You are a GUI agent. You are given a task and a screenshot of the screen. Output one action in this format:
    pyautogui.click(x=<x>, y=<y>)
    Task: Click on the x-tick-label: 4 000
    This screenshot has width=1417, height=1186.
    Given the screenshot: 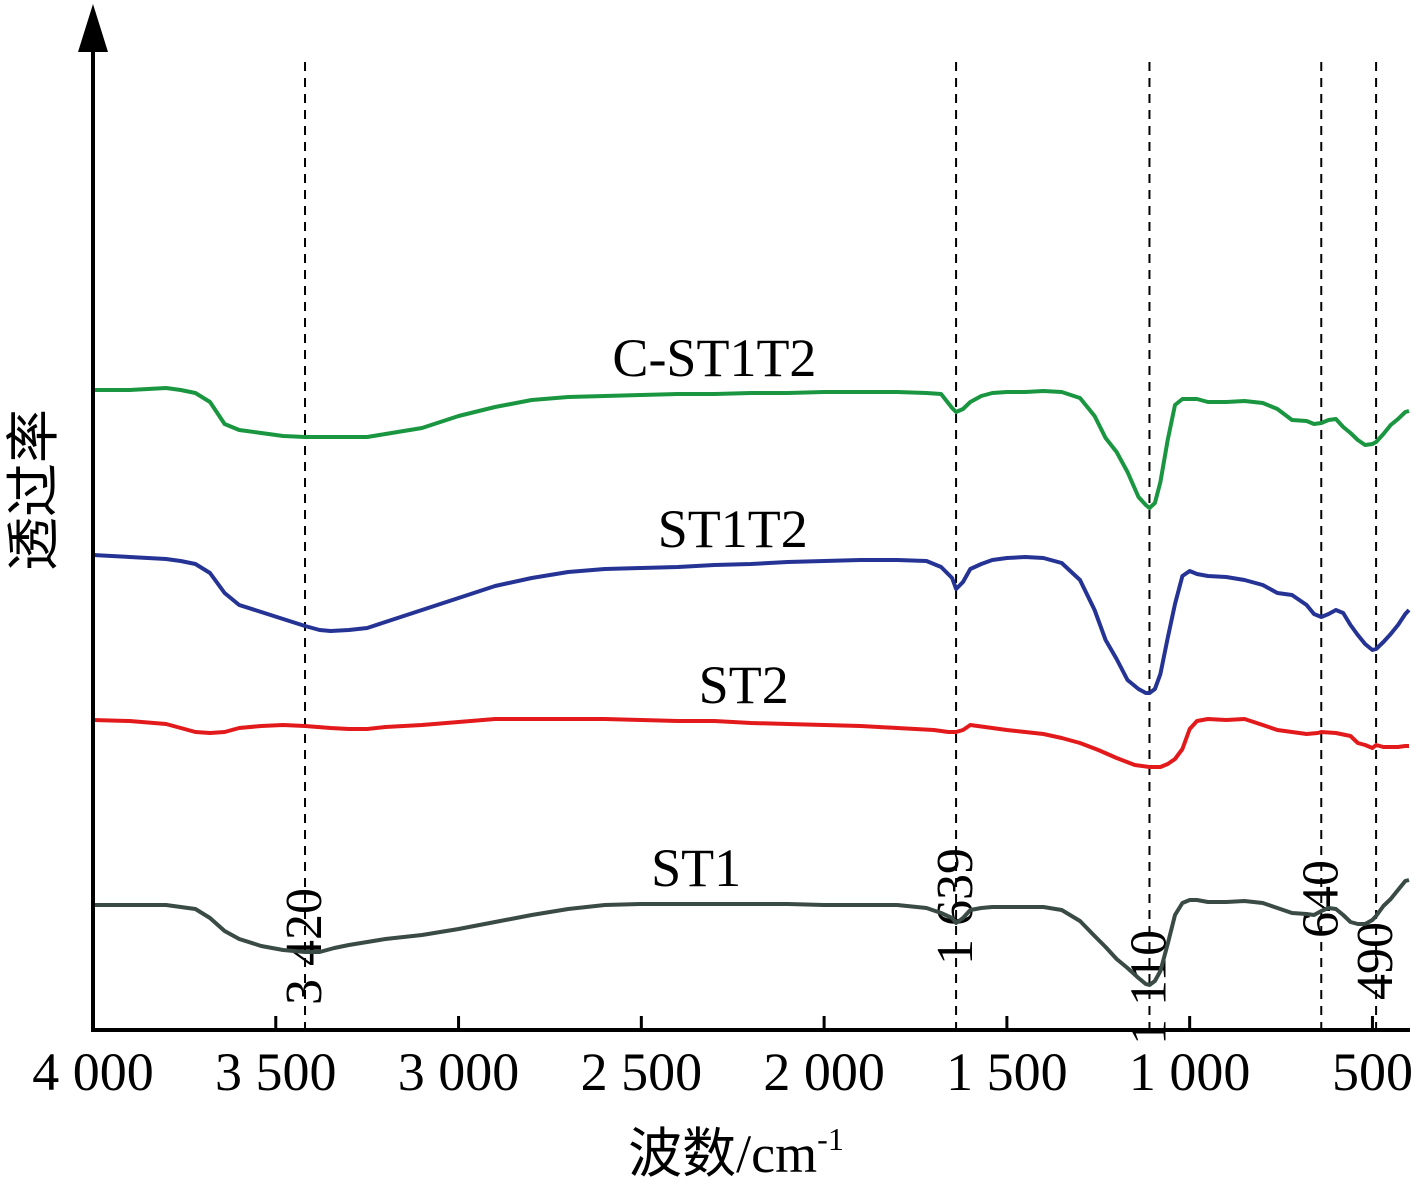 What is the action you would take?
    pyautogui.click(x=93, y=1072)
    